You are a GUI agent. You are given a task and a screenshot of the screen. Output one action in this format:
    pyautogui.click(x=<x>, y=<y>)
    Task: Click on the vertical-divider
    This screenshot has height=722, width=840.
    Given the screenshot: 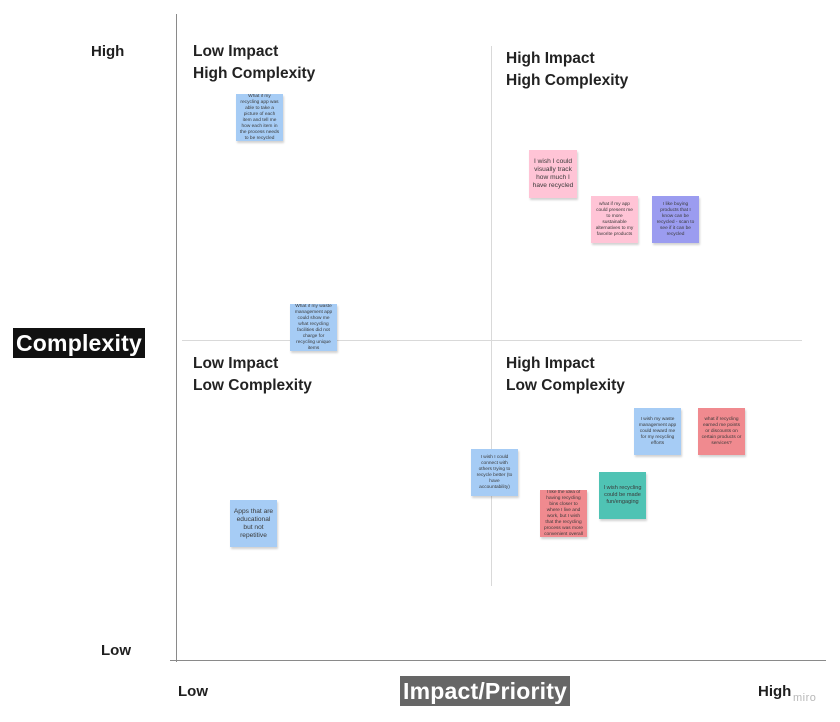 What is the action you would take?
    pyautogui.click(x=491, y=316)
    